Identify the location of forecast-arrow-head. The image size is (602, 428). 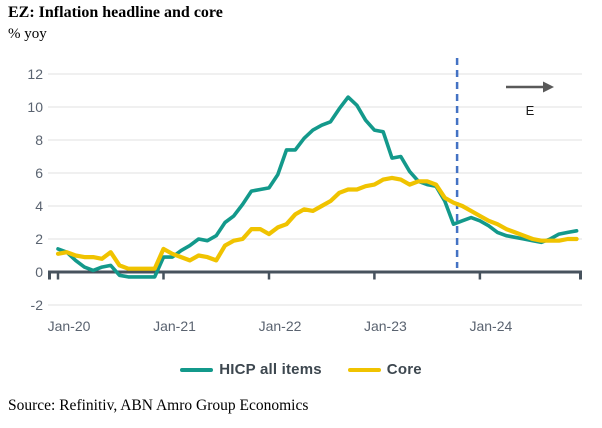
(548, 87).